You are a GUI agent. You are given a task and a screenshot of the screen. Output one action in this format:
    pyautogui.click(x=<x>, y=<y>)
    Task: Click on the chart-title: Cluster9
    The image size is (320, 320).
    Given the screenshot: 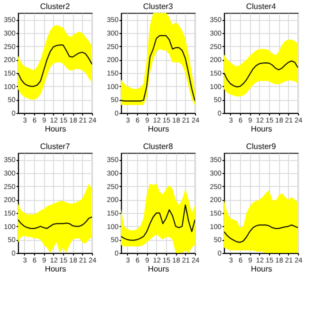 What is the action you would take?
    pyautogui.click(x=261, y=146)
    